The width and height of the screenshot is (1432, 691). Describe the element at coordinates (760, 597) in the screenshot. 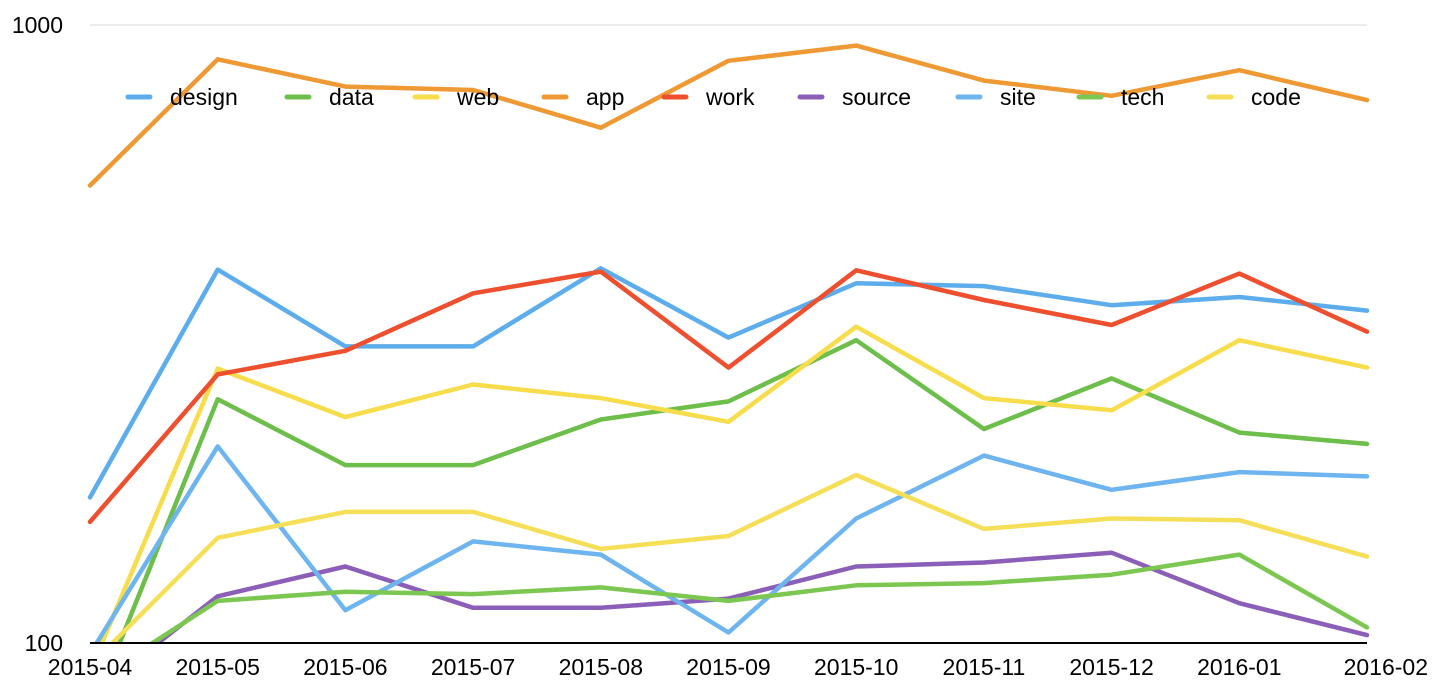

I see `series-line-tech` at that location.